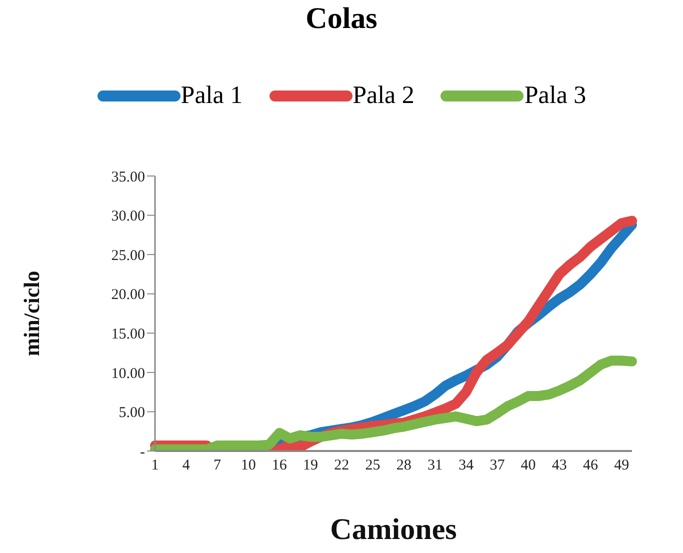  Describe the element at coordinates (591, 466) in the screenshot. I see `x-tick-label: 46` at that location.